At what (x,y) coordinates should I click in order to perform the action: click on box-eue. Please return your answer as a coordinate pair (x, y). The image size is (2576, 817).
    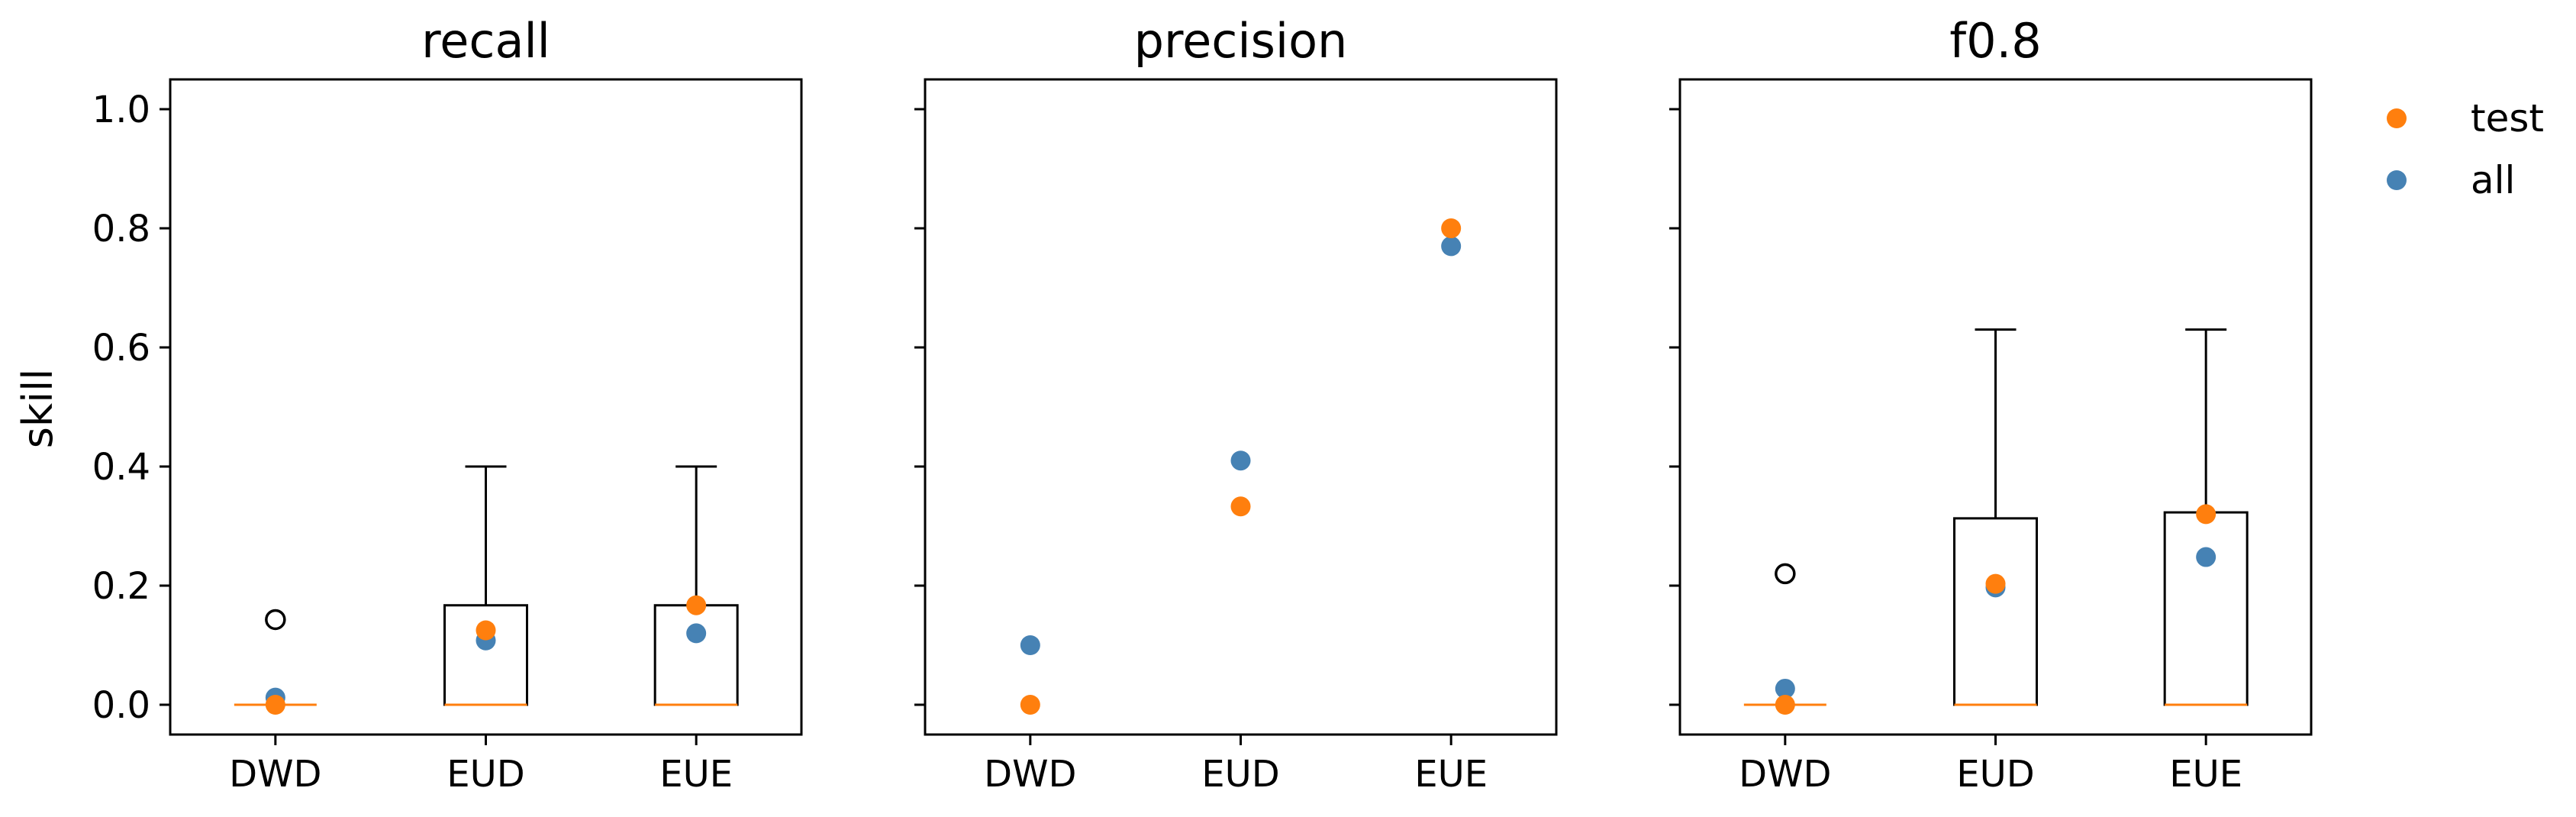
    Looking at the image, I should click on (696, 586).